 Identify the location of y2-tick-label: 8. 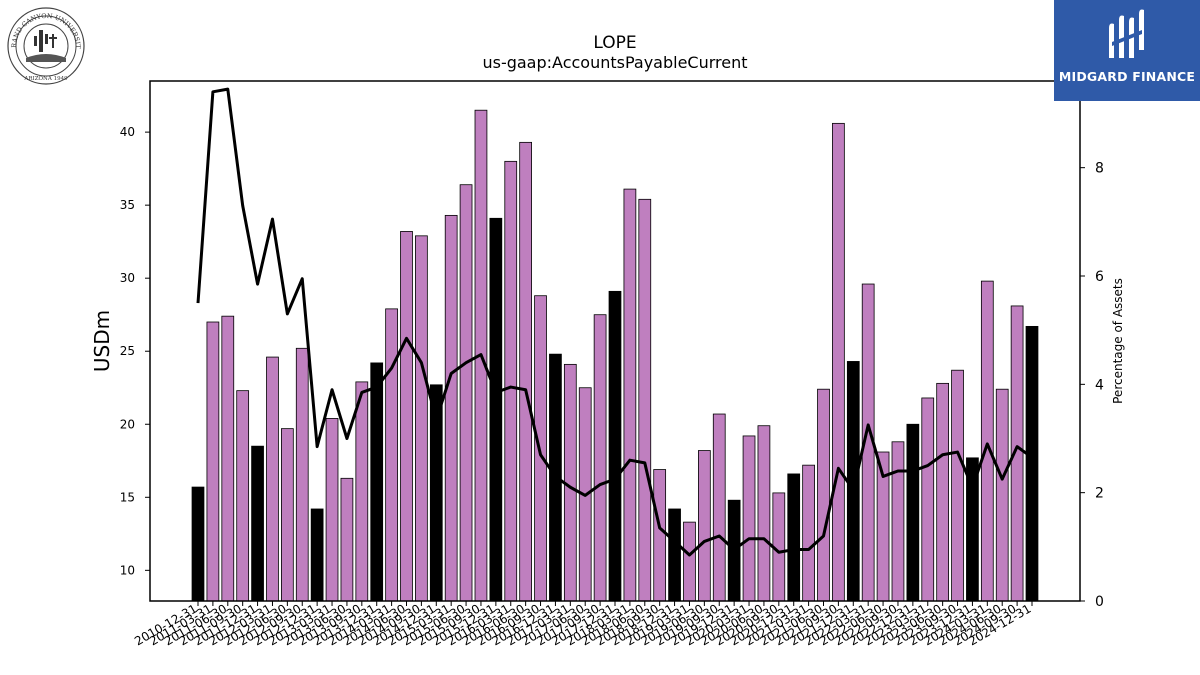
(1099, 169).